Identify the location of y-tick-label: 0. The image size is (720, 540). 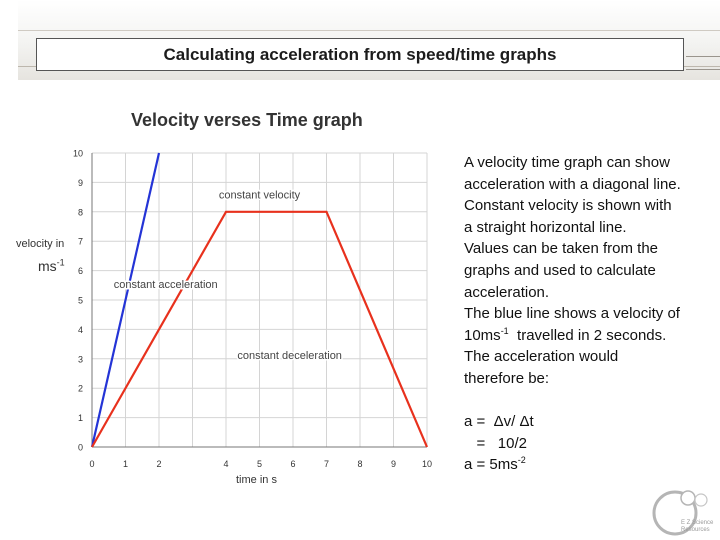
(80, 448).